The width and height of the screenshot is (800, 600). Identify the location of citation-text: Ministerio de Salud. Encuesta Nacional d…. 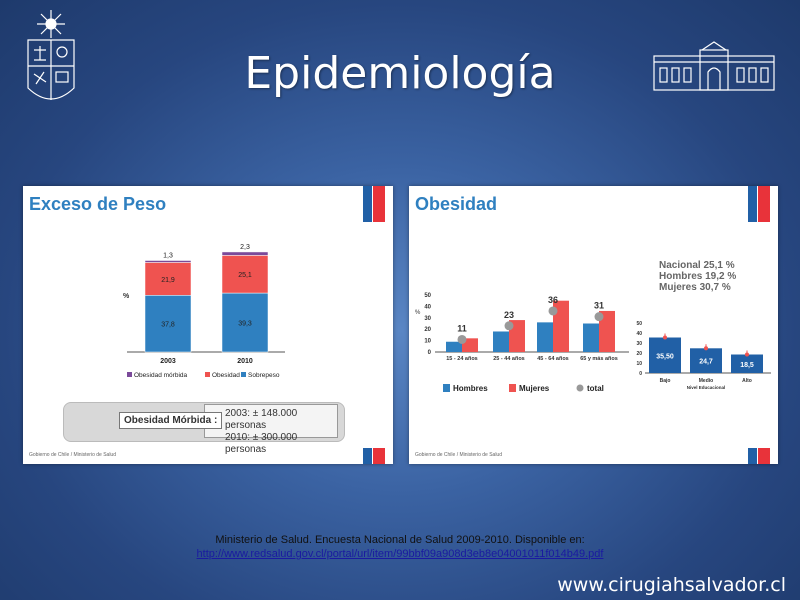
(400, 540).